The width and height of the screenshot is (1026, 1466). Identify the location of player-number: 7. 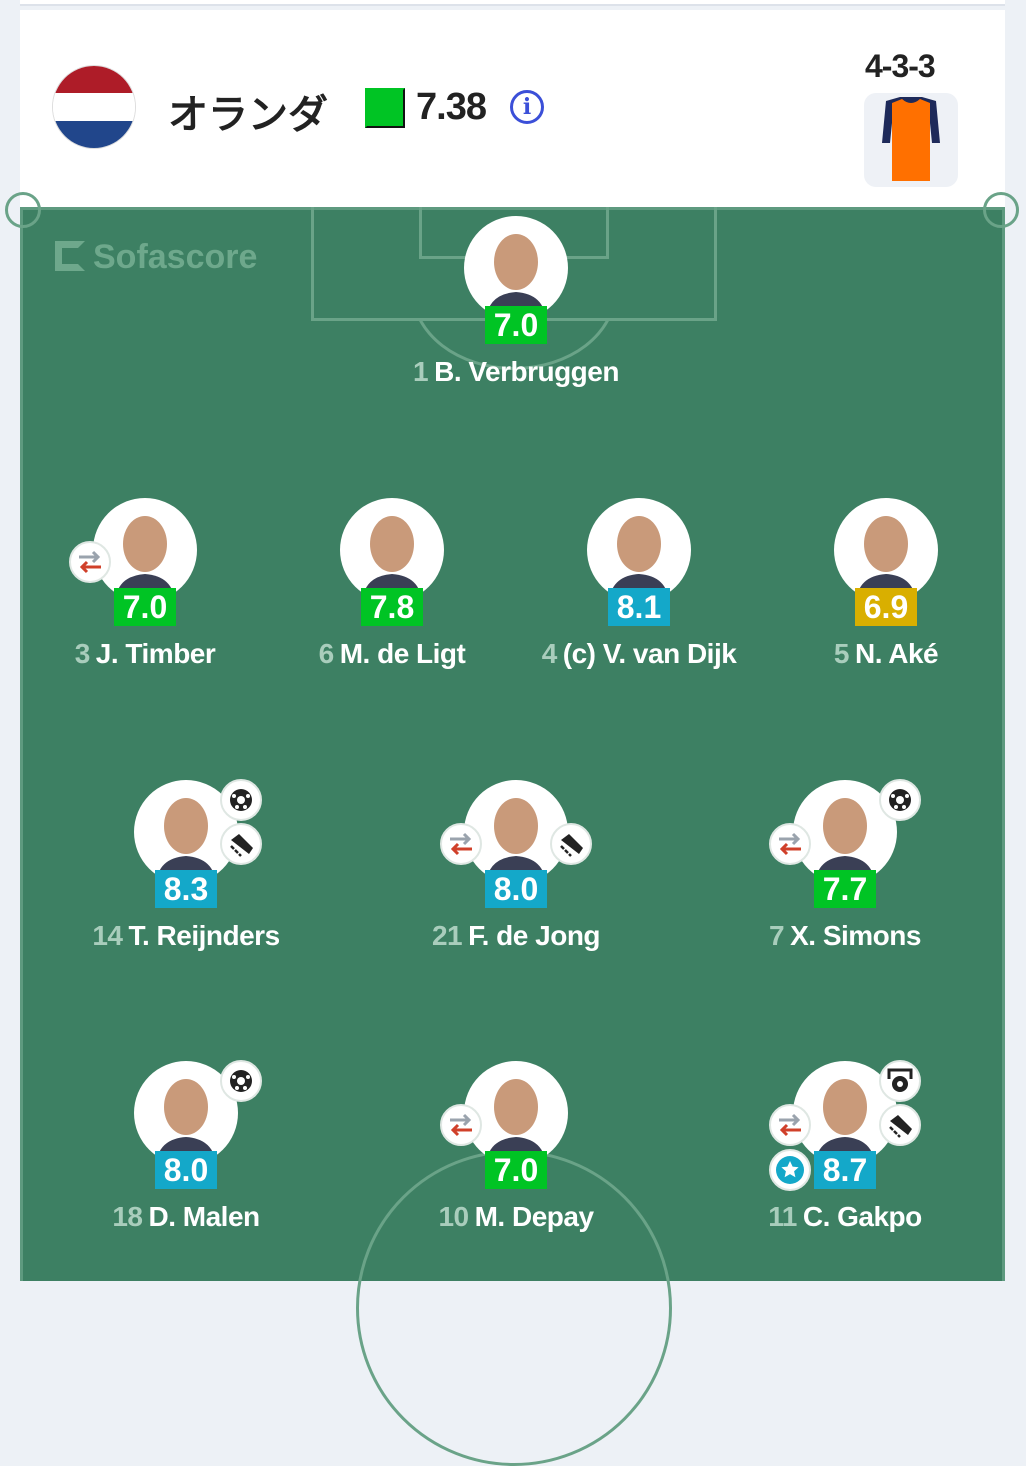
(777, 935).